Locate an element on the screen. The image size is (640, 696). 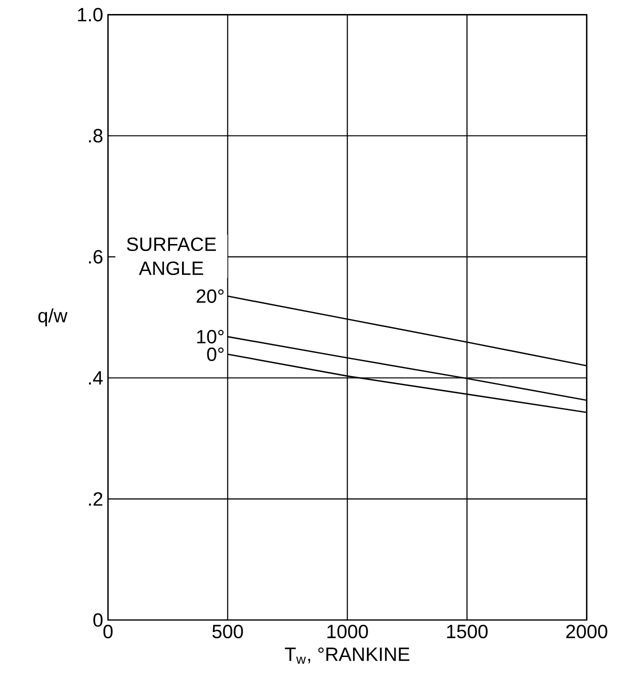
series-label: 20° is located at coordinates (210, 296).